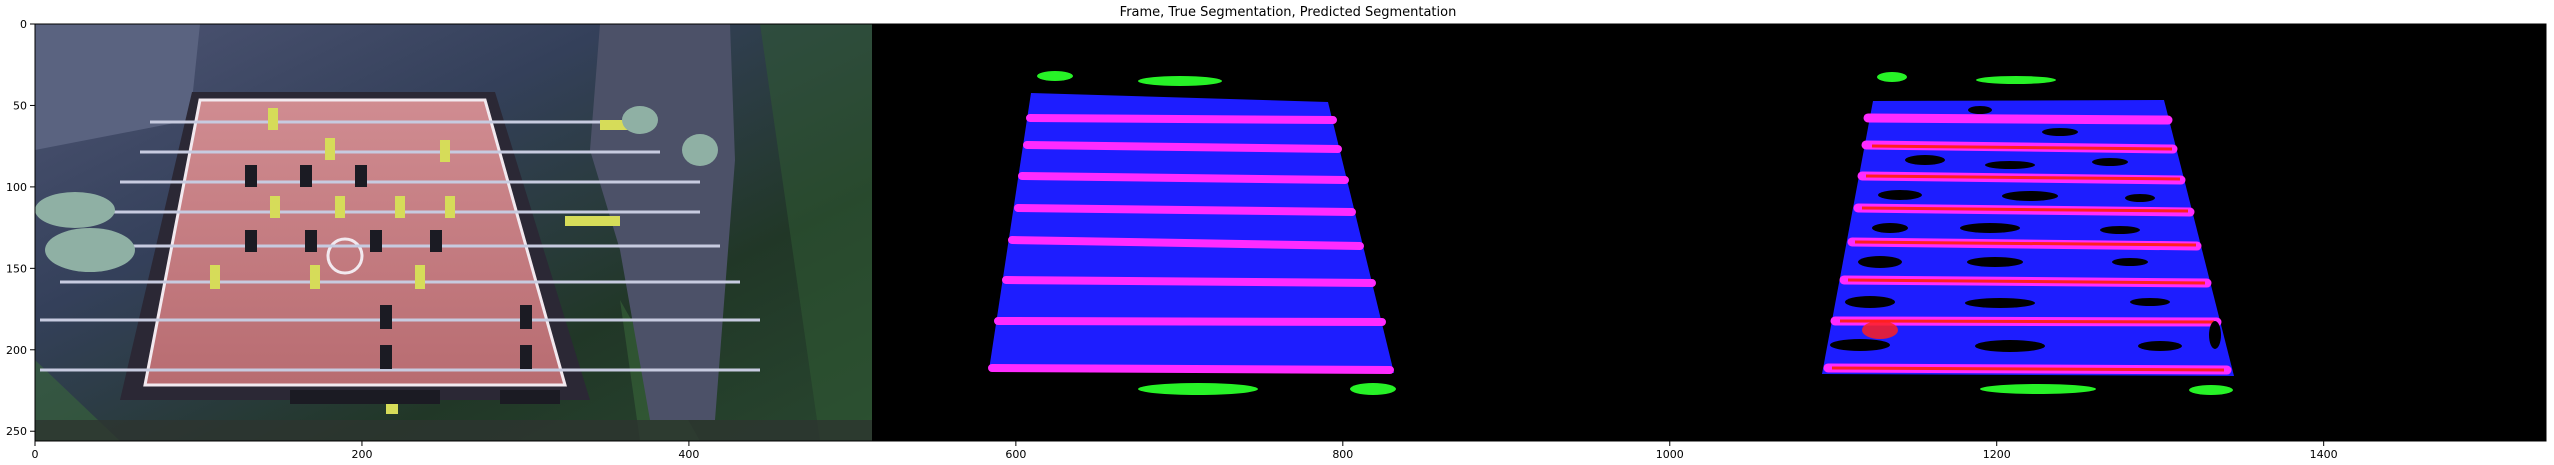  I want to click on pred-rod-cores, so click(2028, 258).